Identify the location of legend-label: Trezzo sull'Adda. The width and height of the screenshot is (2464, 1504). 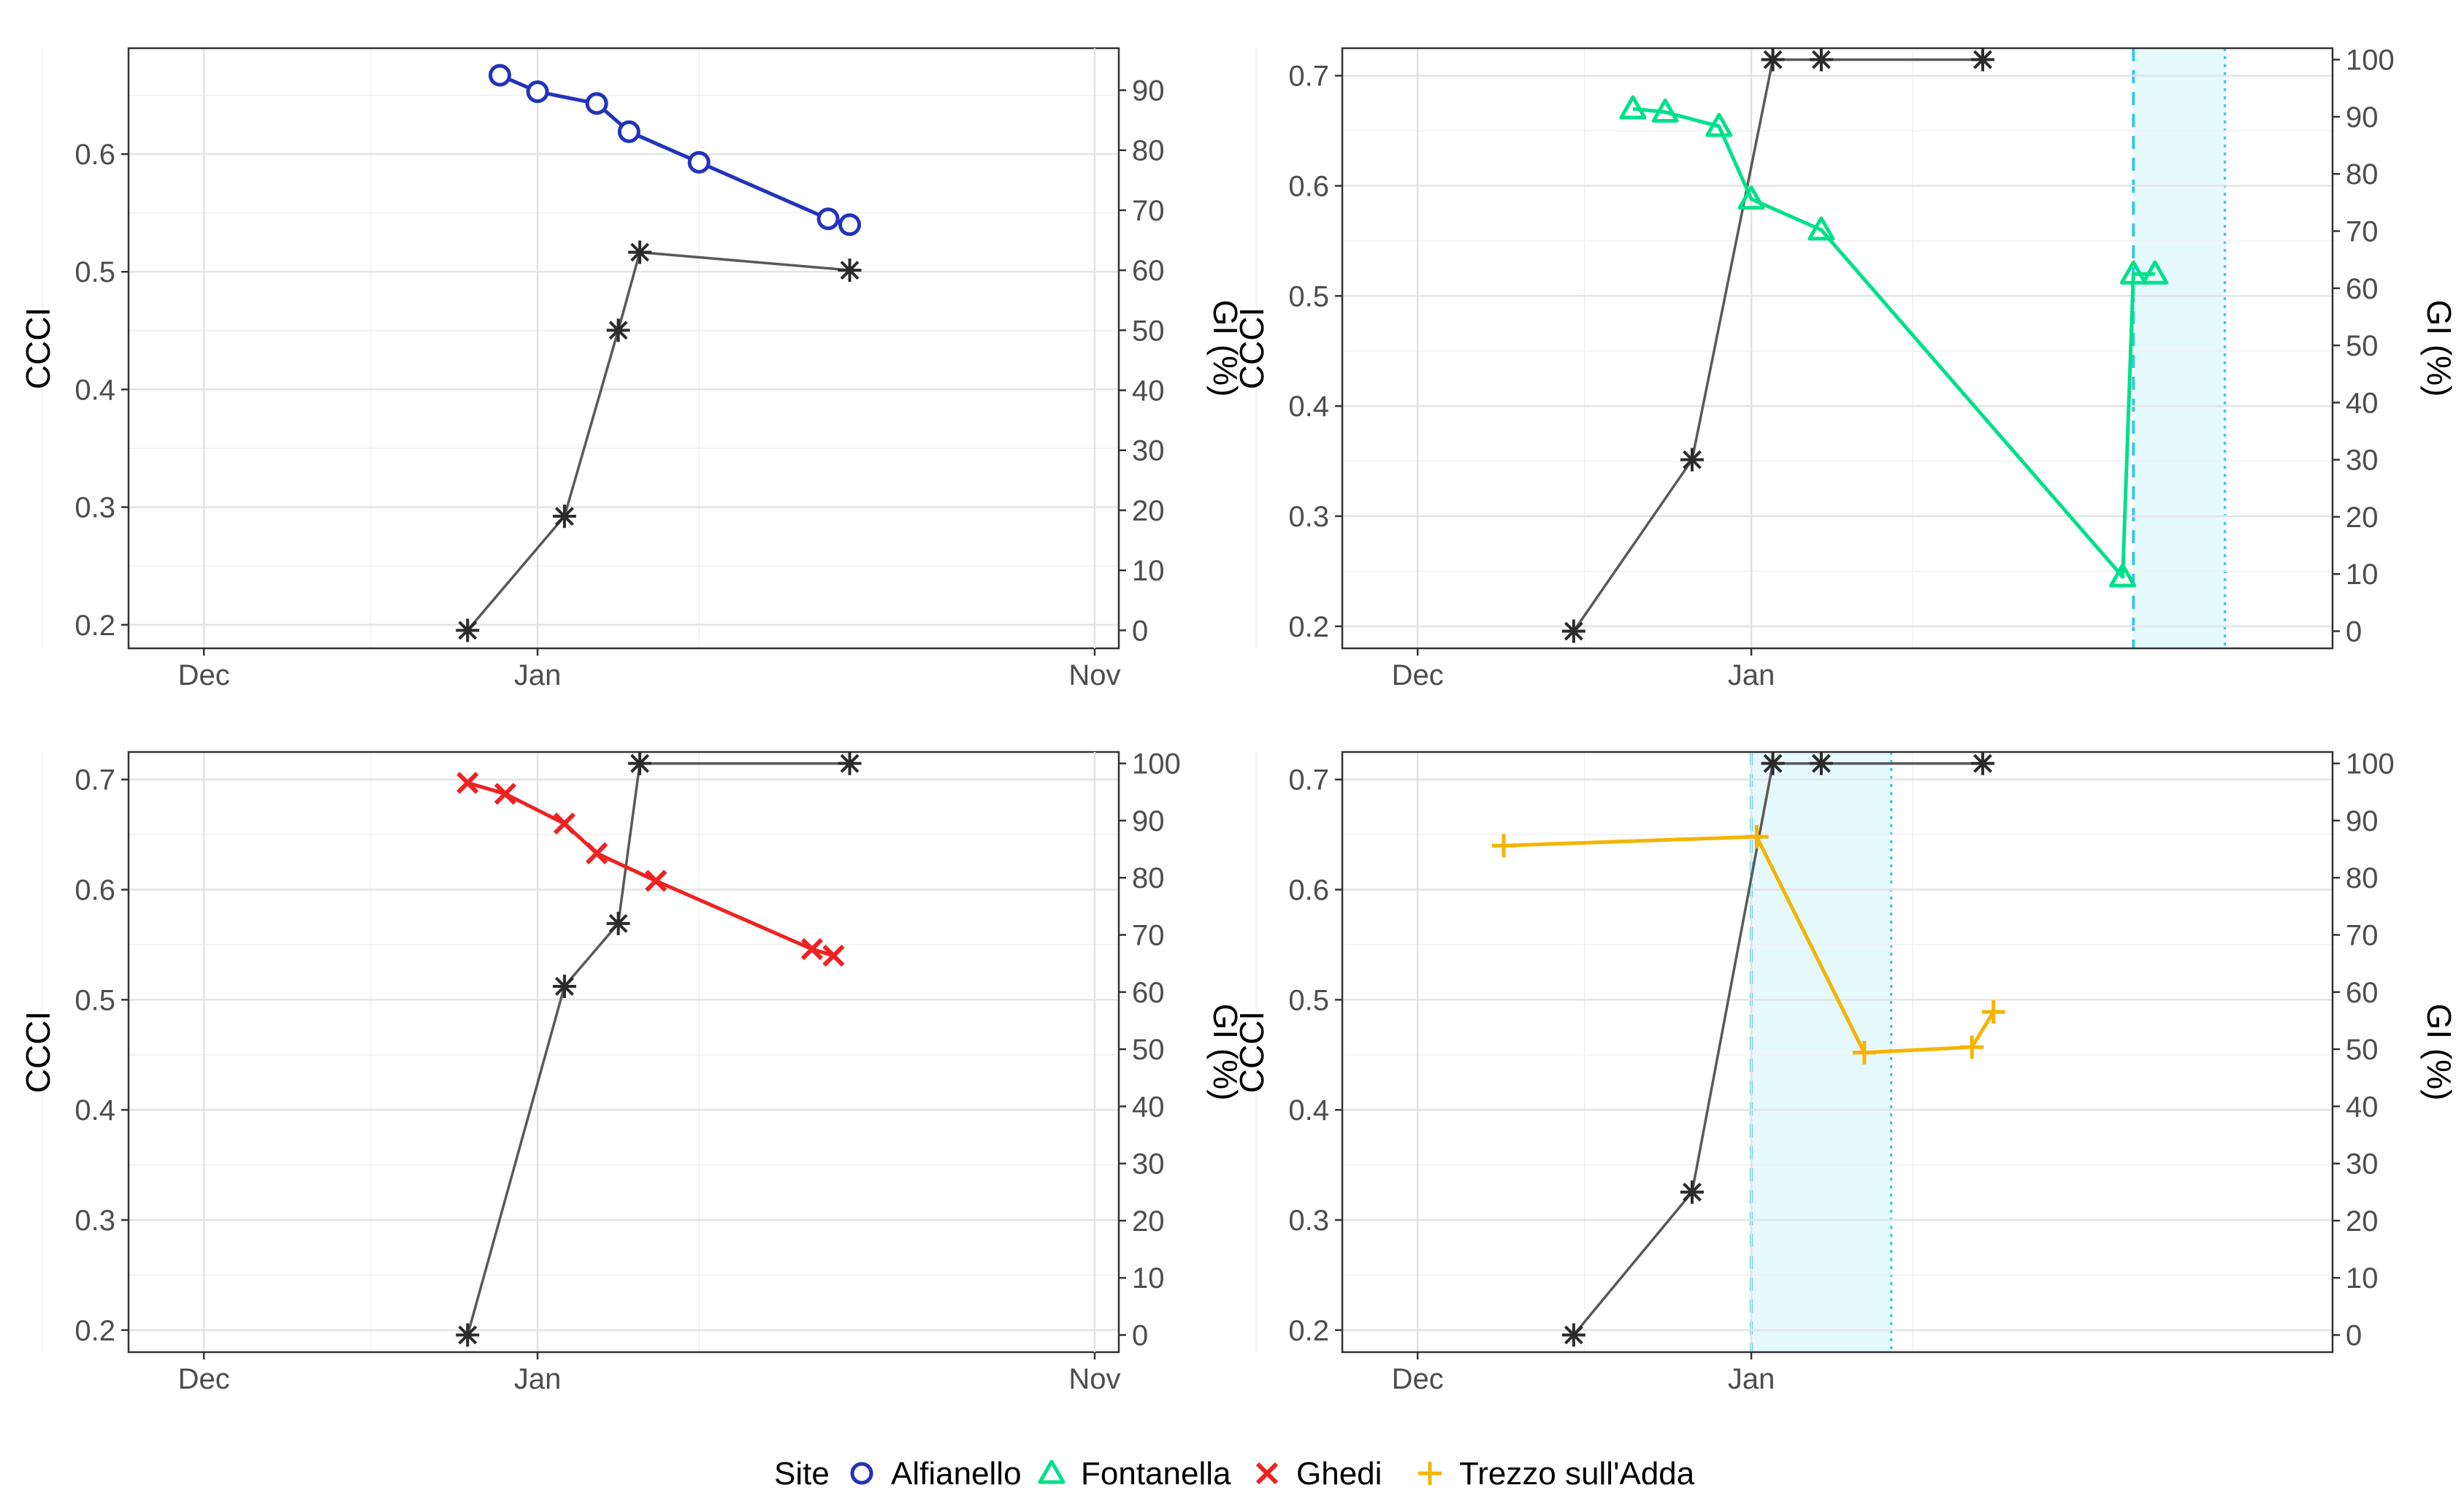
(1577, 1474).